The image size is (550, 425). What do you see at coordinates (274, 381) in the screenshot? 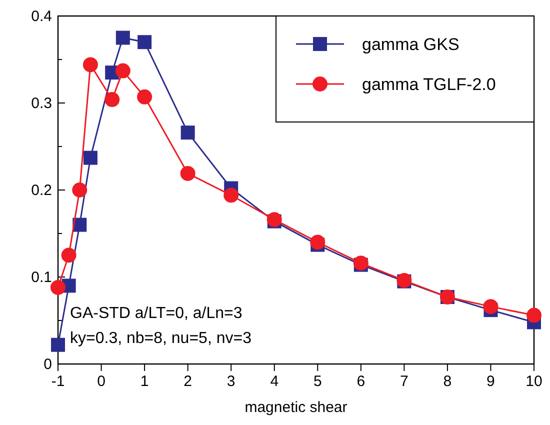
I see `x-tick-label: 4` at bounding box center [274, 381].